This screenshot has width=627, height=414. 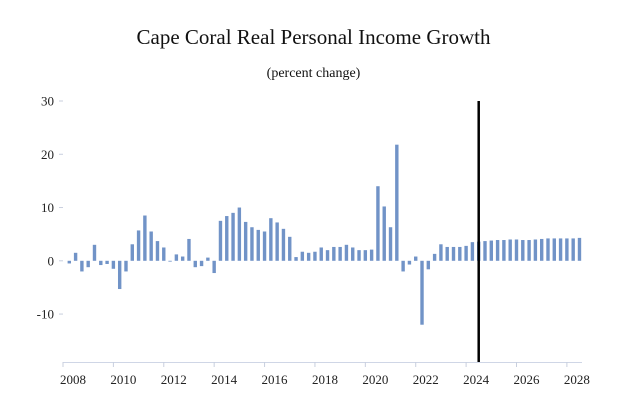 I want to click on x-tick-label: 2022, so click(x=426, y=379).